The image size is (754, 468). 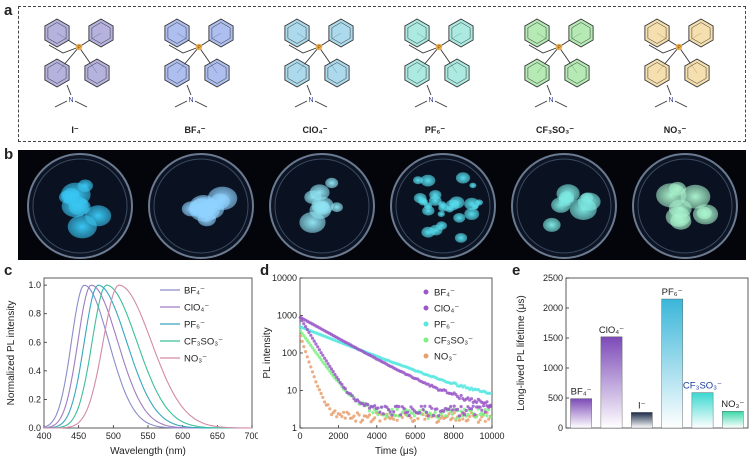 What do you see at coordinates (78, 436) in the screenshot?
I see `x-tick-label: 450` at bounding box center [78, 436].